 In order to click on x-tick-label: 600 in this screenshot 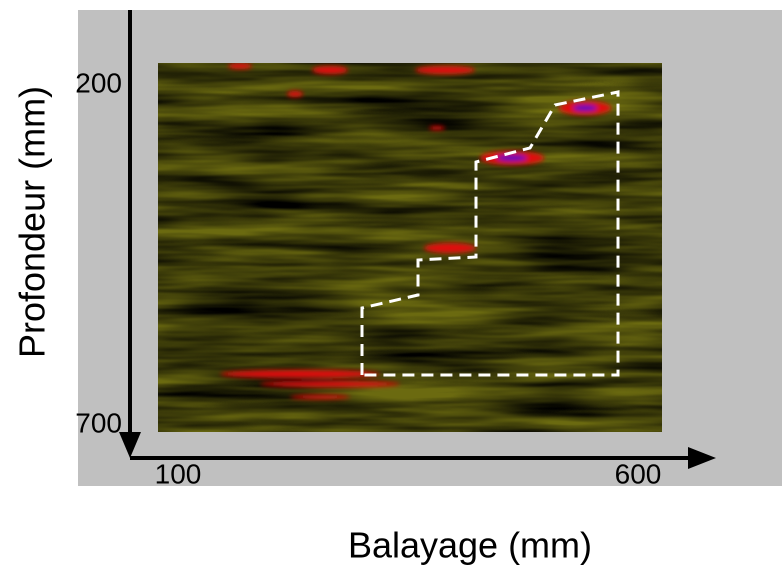, I will do `click(638, 473)`.